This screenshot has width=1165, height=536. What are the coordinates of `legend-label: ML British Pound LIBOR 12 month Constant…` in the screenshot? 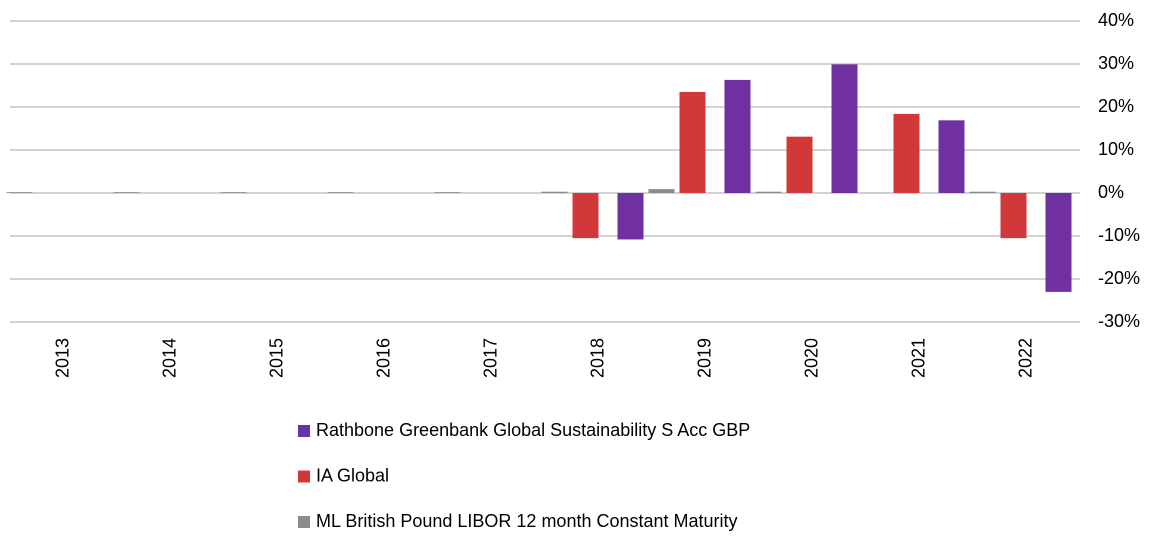 It's located at (527, 521).